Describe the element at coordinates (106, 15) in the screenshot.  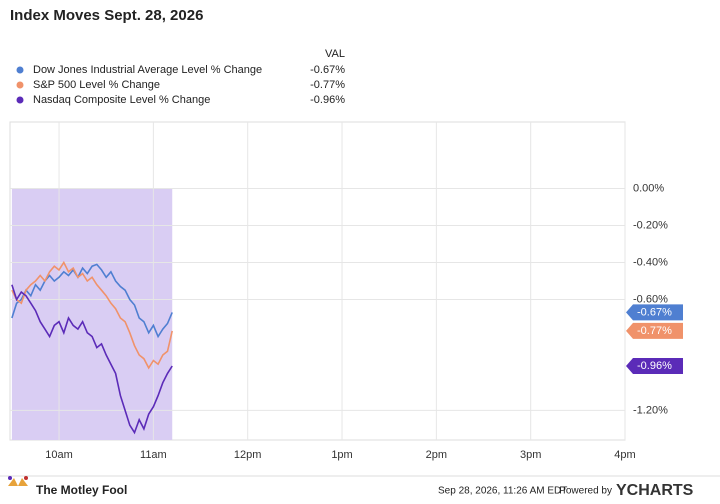
I see `chart-title: Index Moves Sept. 28, 2026` at that location.